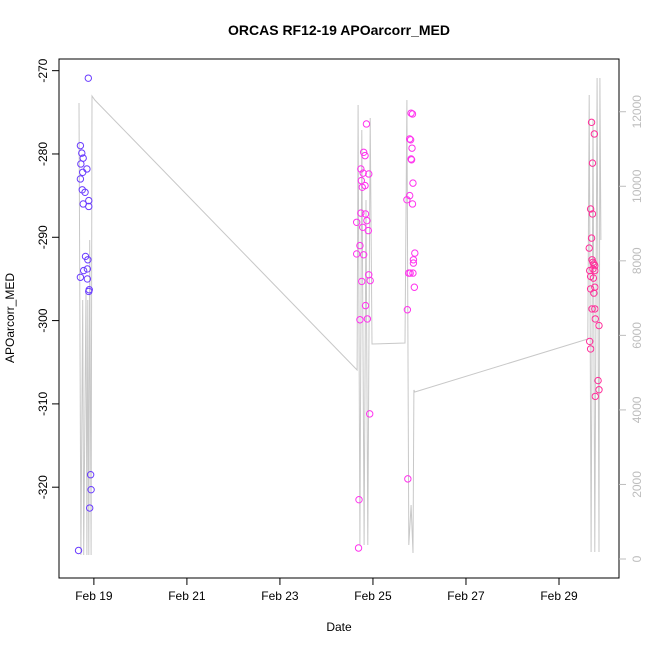  Describe the element at coordinates (43, 70) in the screenshot. I see `y-tick-label: -270` at that location.